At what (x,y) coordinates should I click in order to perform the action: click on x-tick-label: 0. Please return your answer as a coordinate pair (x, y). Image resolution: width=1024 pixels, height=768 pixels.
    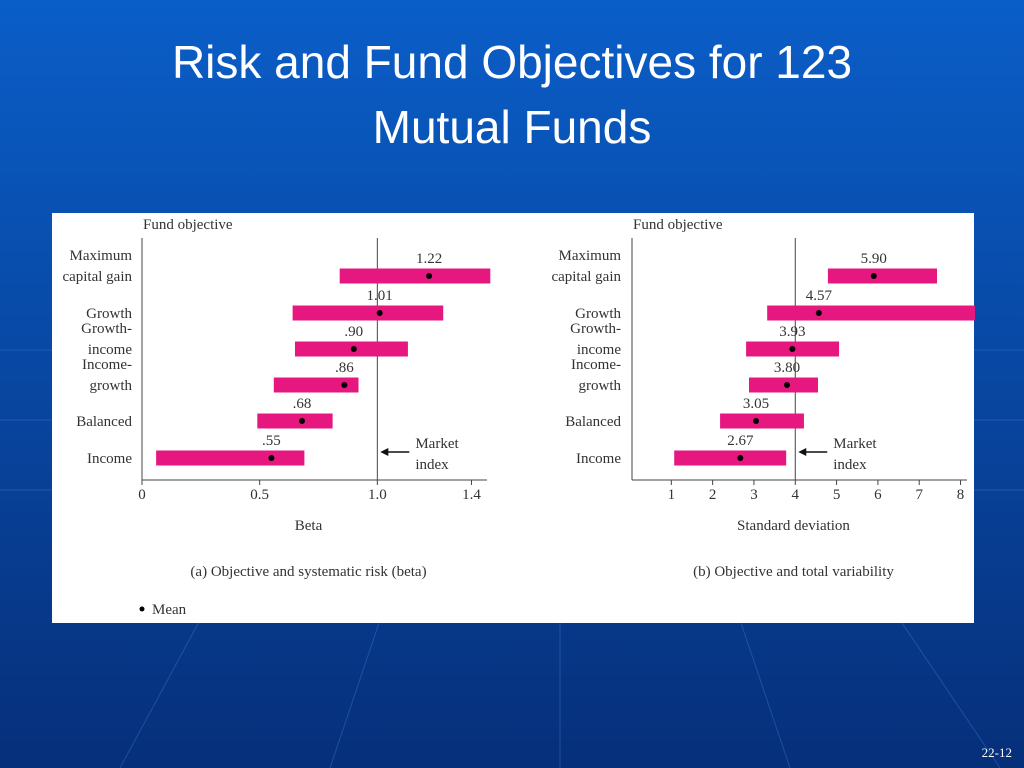
    Looking at the image, I should click on (142, 495).